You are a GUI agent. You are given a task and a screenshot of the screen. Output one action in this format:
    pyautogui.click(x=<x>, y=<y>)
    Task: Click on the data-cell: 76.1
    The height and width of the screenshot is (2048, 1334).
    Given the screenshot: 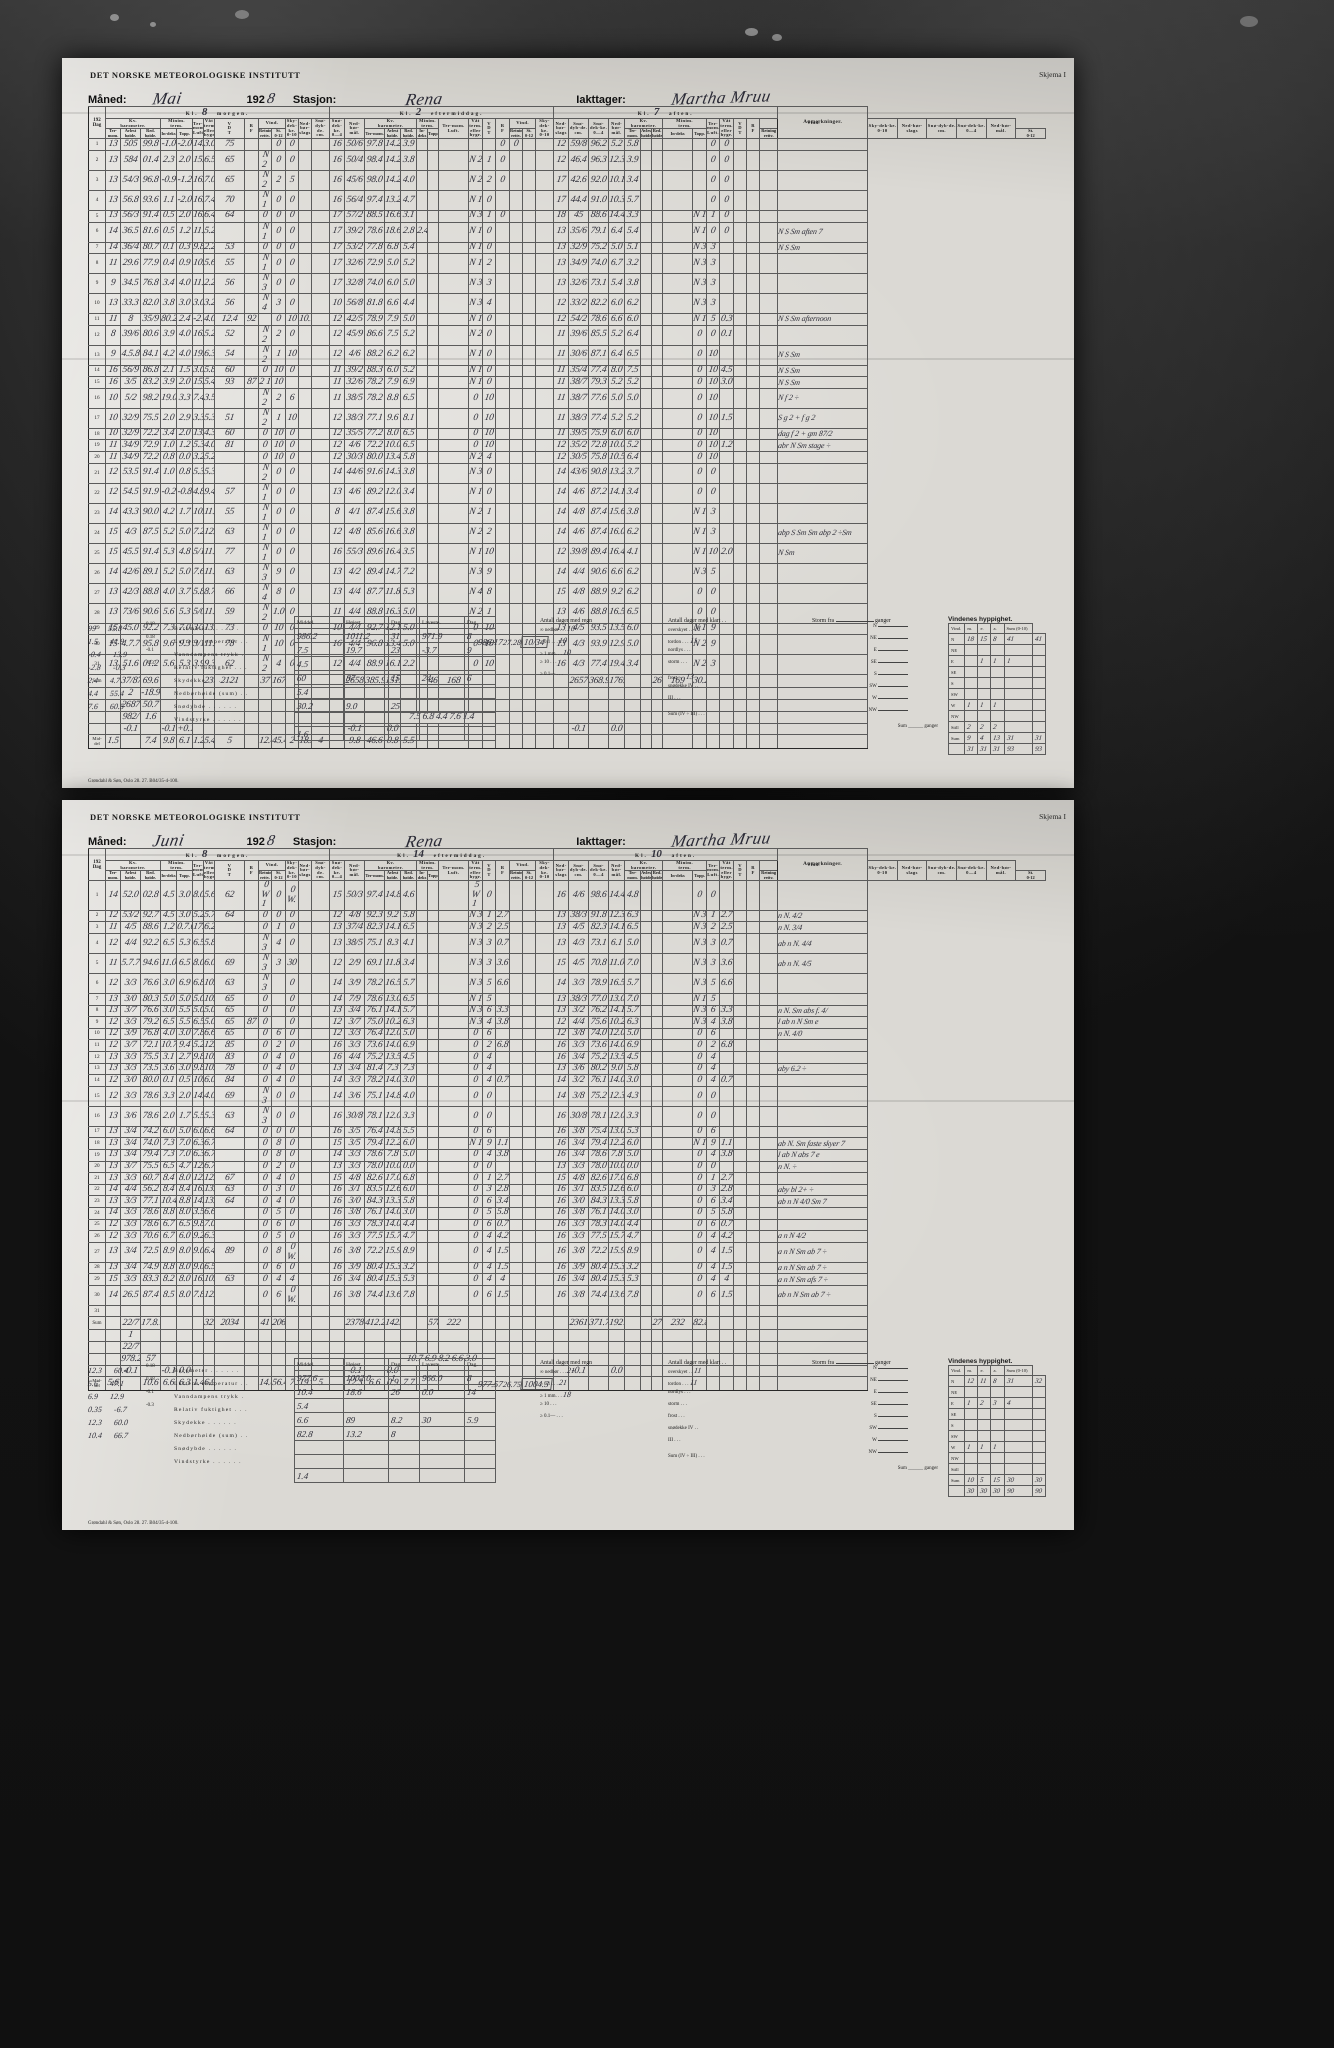 What is the action you would take?
    pyautogui.click(x=599, y=1080)
    